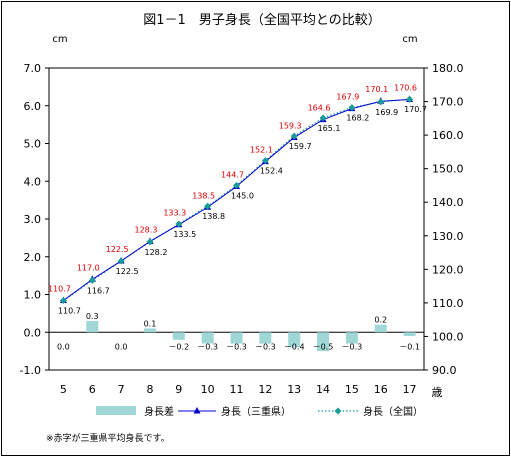  I want to click on national-value-label: 128.2, so click(156, 252).